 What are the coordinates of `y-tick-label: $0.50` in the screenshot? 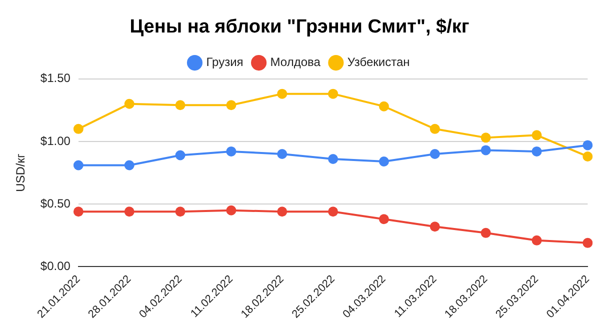 It's located at (55, 203).